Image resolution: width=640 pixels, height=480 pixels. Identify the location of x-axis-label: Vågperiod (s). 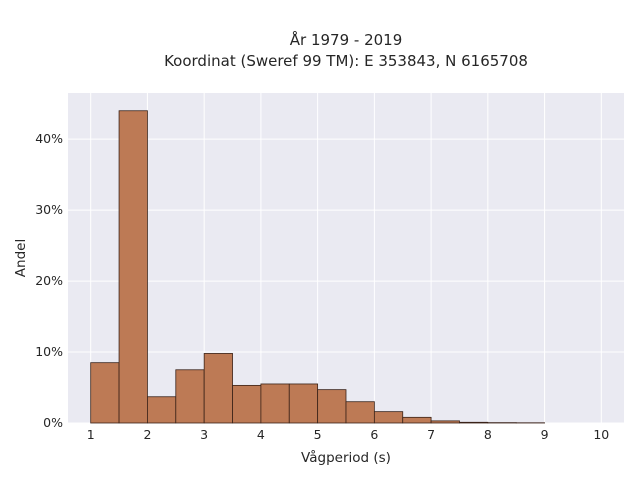
(346, 457).